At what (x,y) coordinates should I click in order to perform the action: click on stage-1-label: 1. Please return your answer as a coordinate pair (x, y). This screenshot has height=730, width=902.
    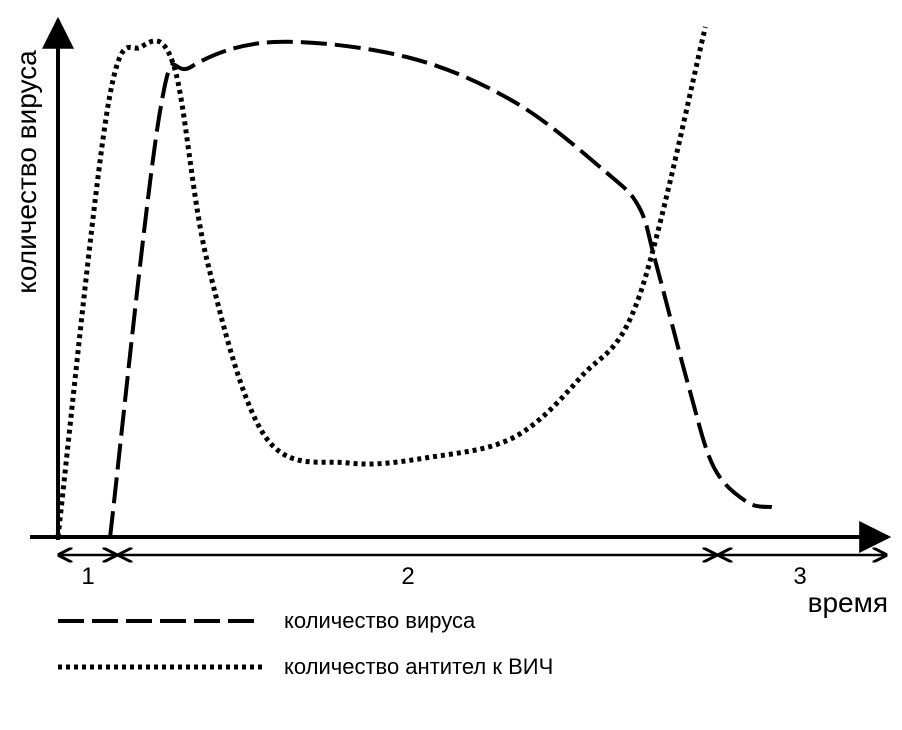
    Looking at the image, I should click on (87, 576).